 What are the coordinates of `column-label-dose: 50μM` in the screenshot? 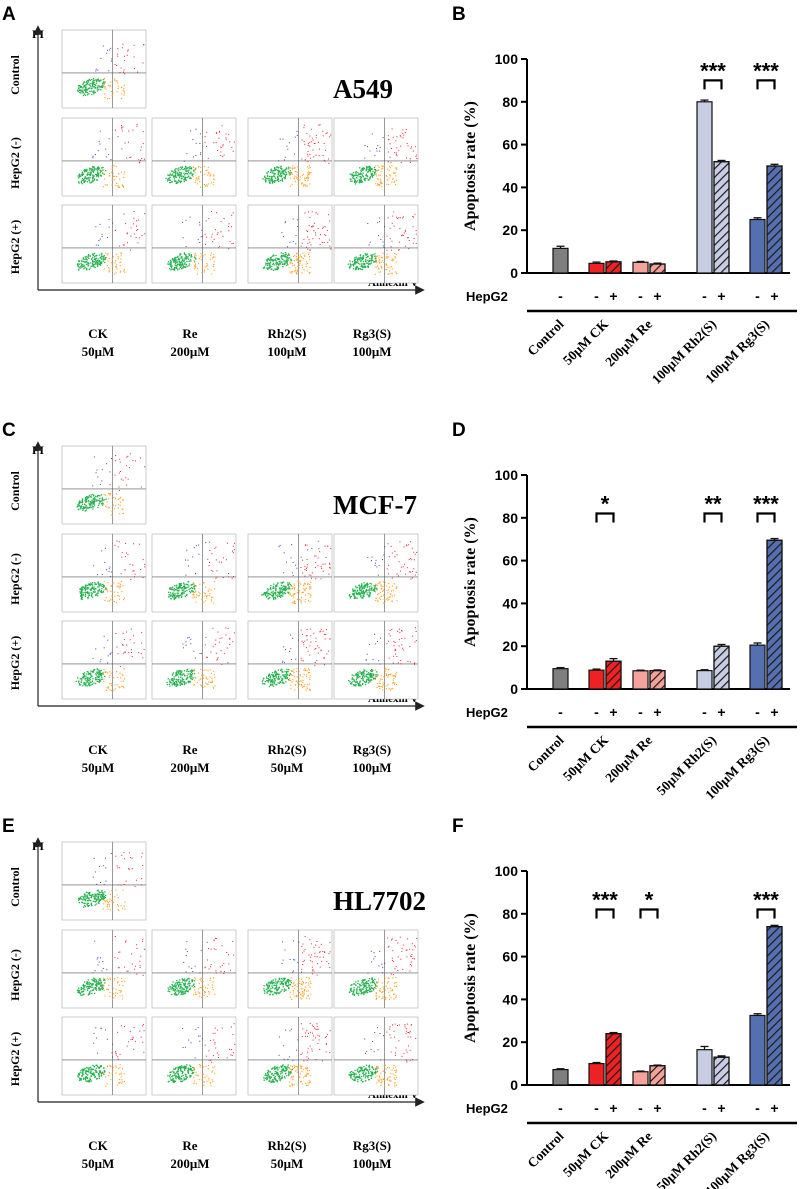 It's located at (98, 767).